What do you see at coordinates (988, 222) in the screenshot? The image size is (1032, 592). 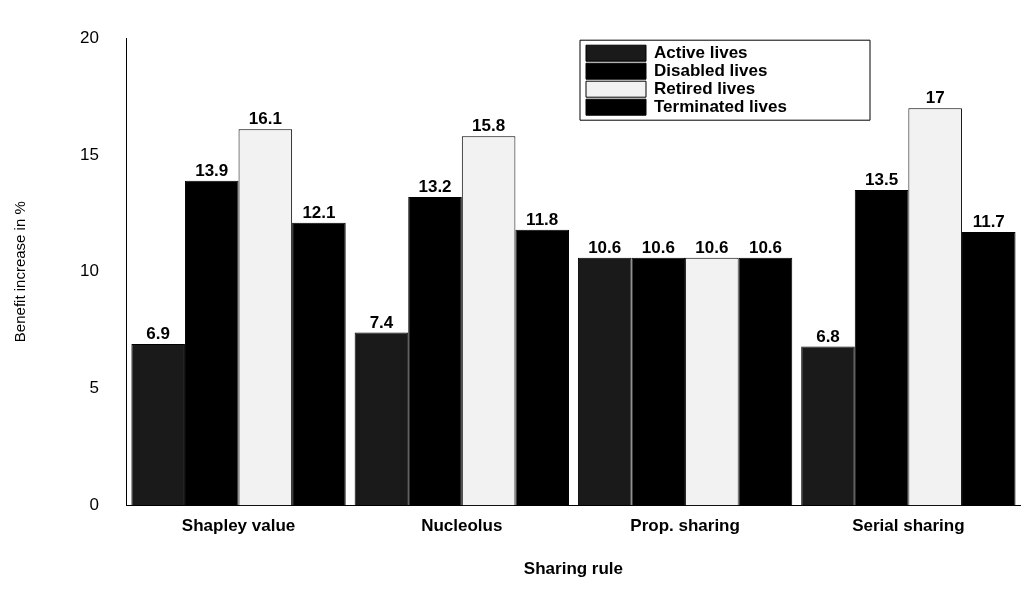 I see `data-label: 11.7` at bounding box center [988, 222].